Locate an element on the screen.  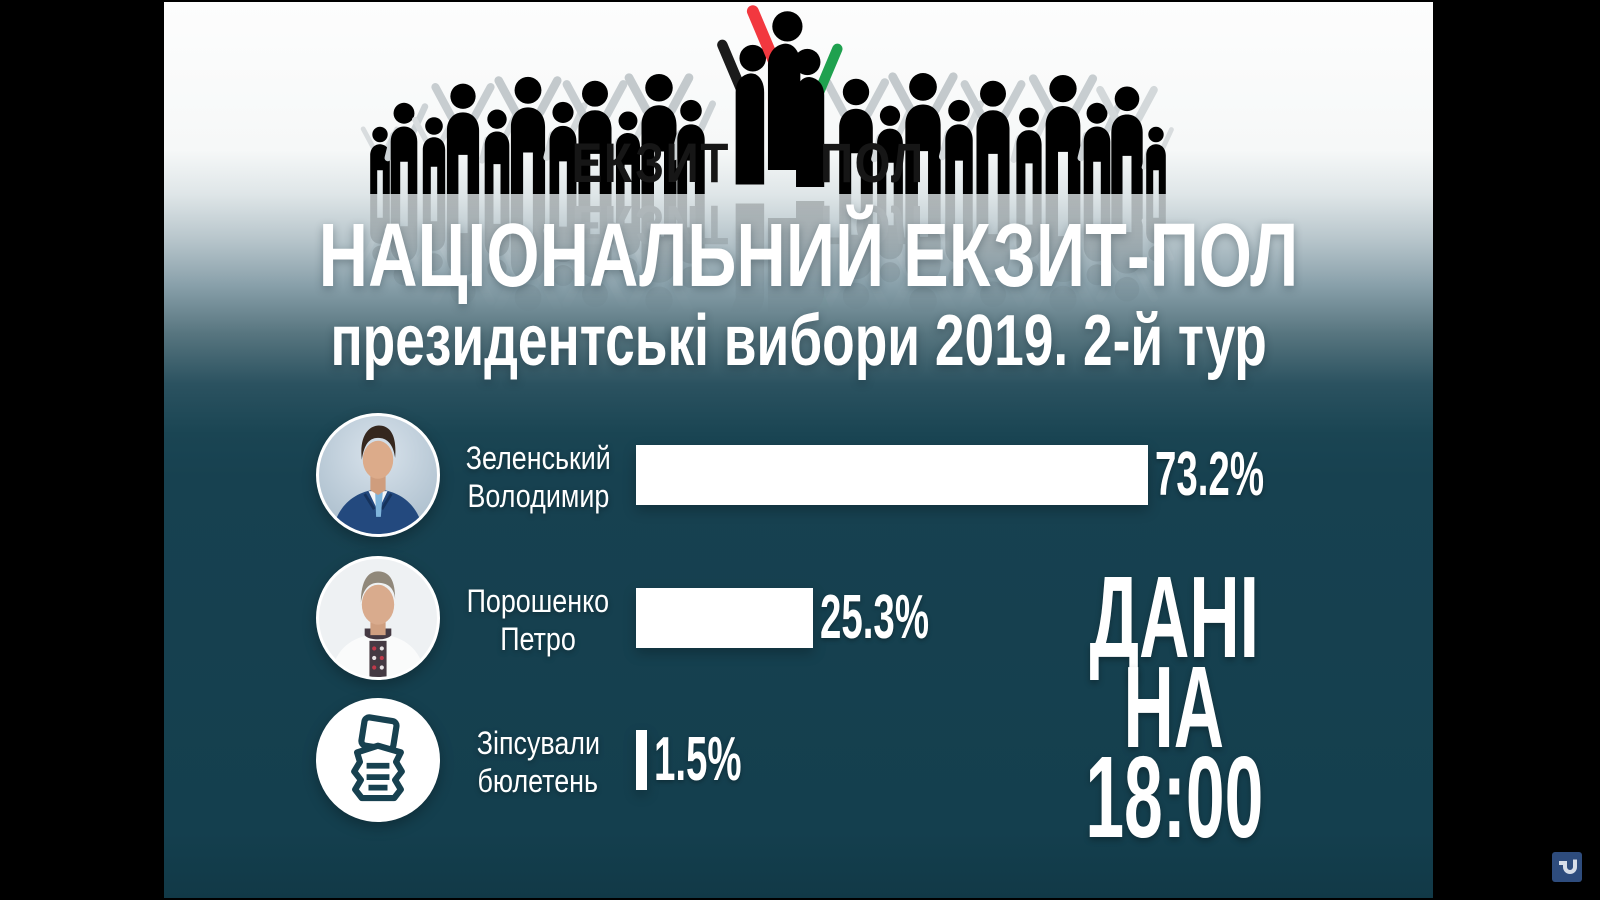
spoiled-ballot-icon is located at coordinates (378, 760).